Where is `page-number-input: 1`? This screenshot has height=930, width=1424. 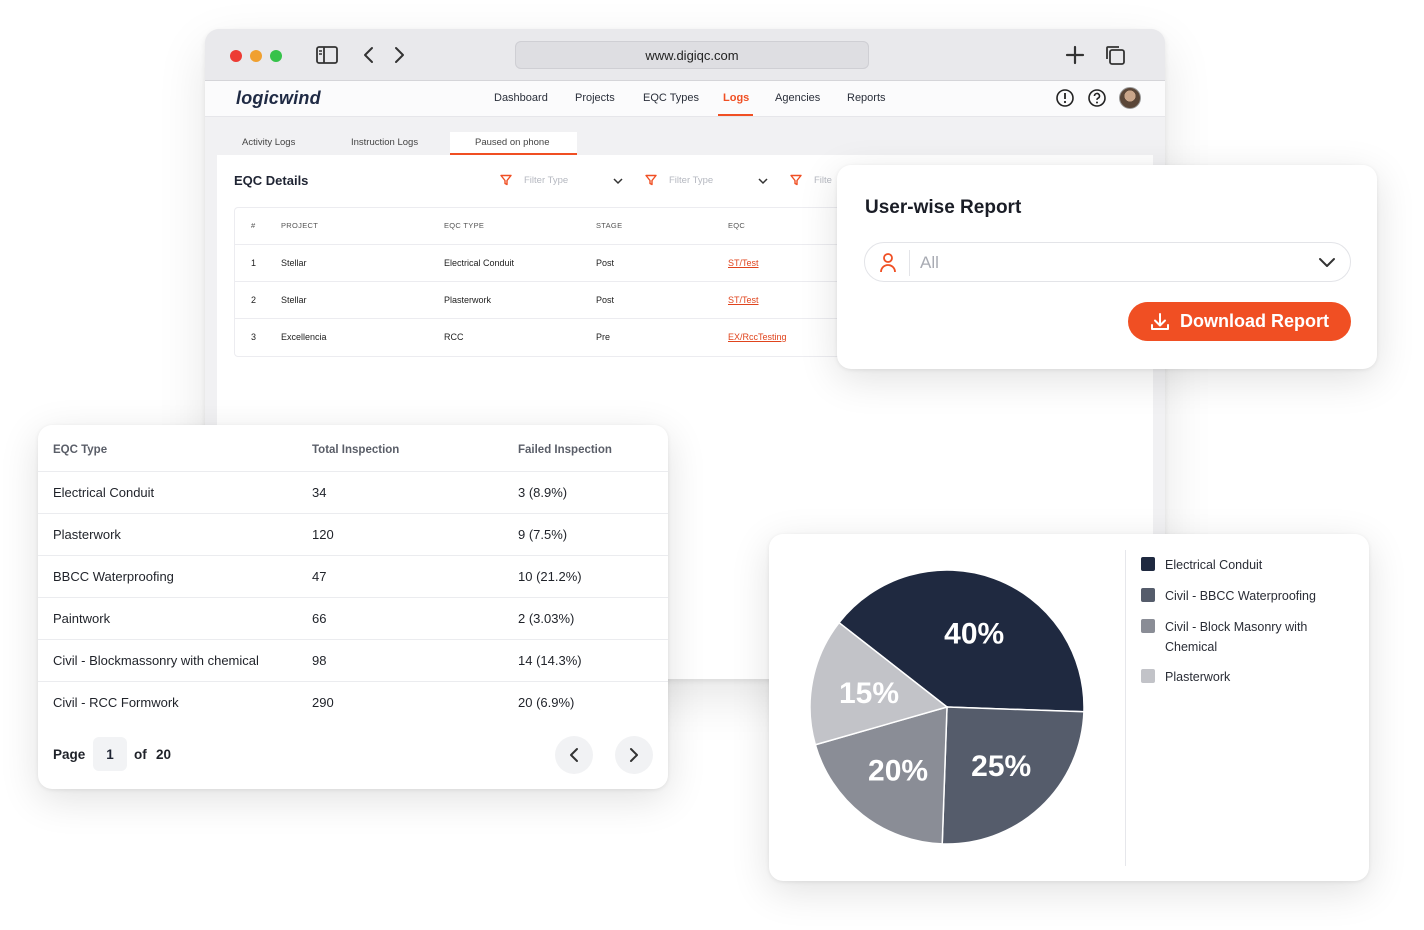
page-number-input: 1 is located at coordinates (110, 754).